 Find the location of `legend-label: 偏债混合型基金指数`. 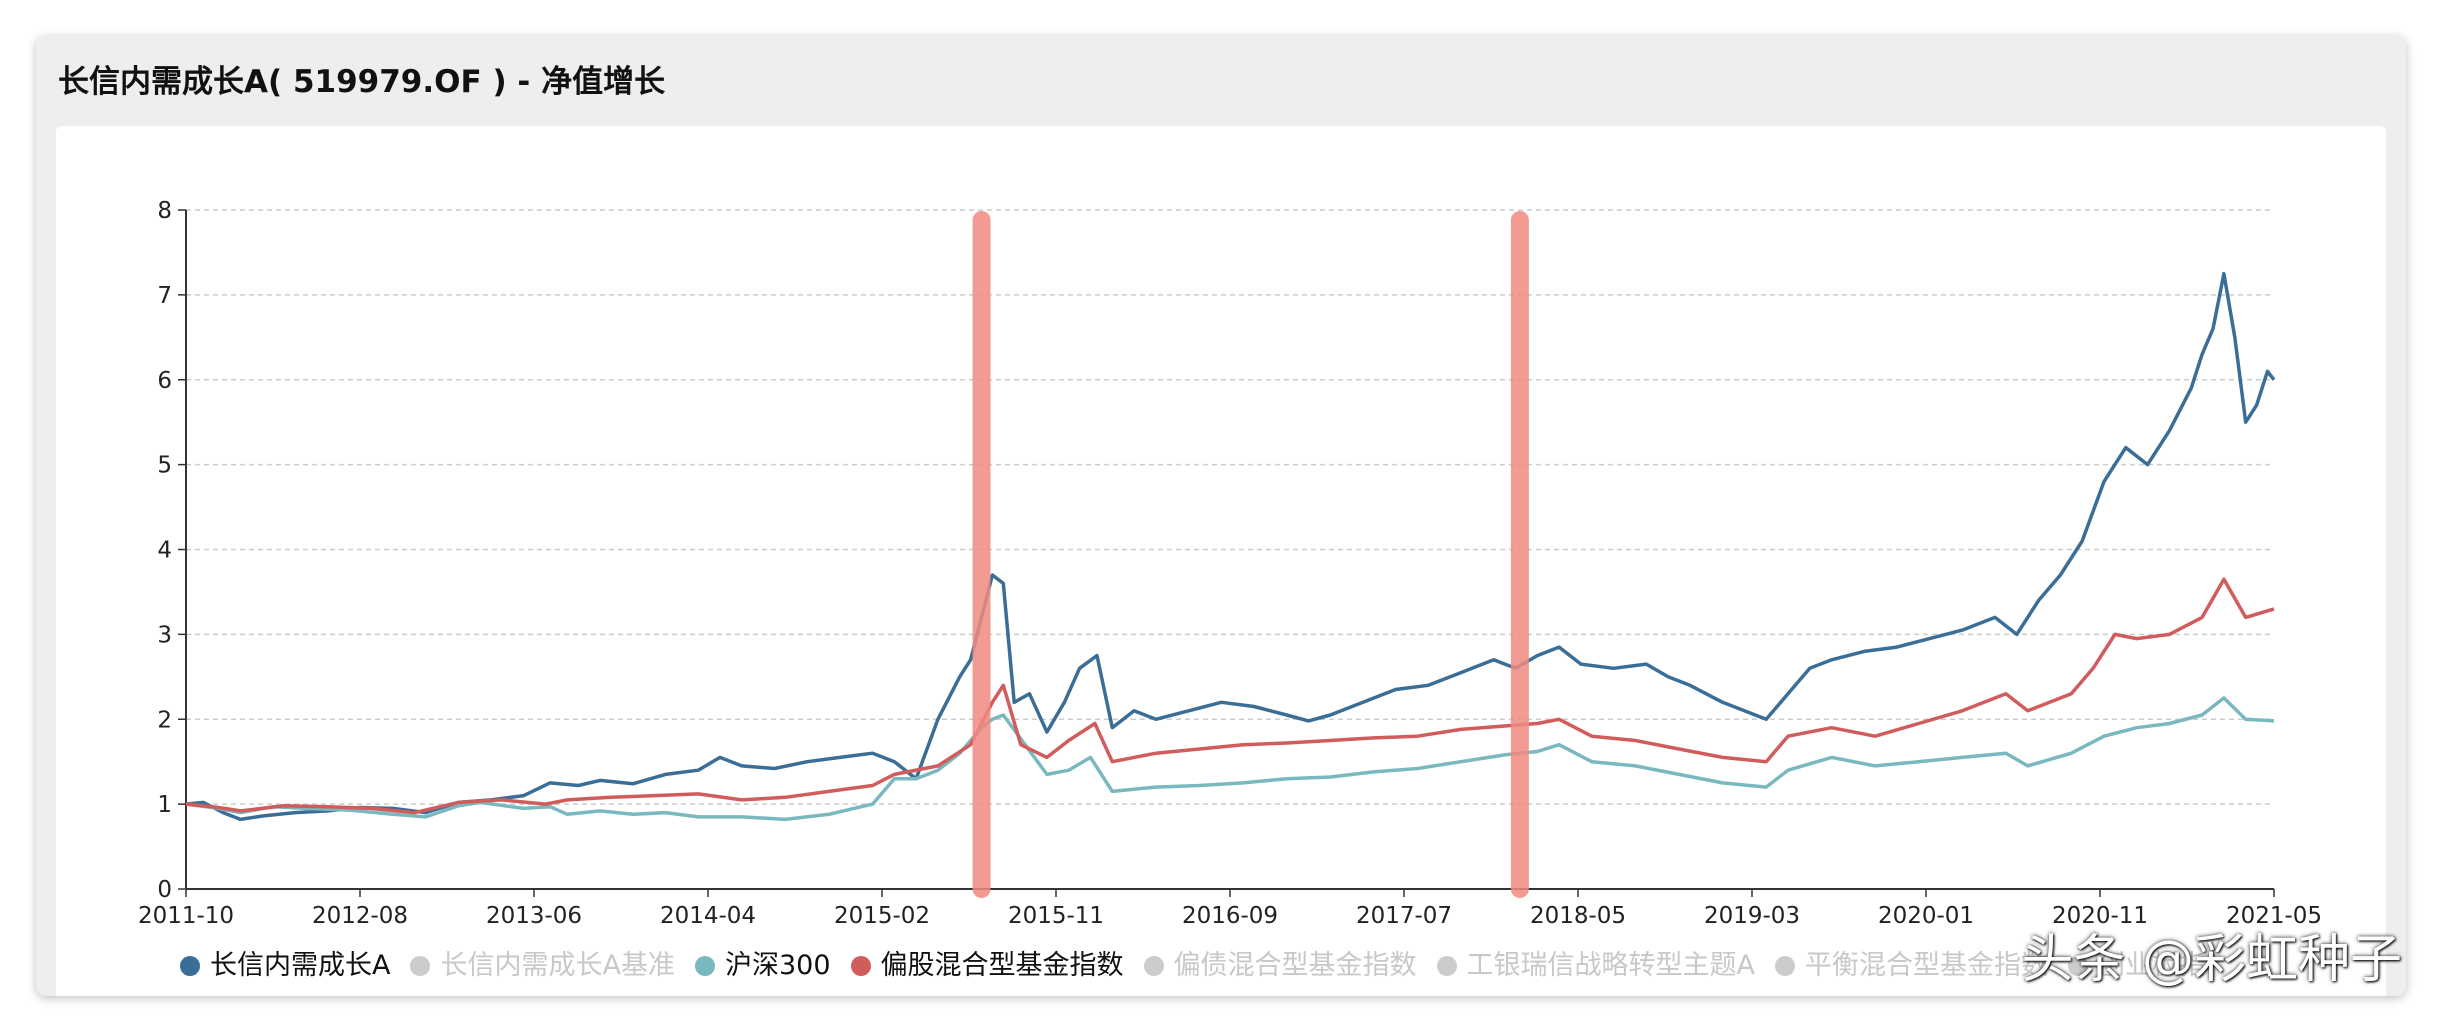

legend-label: 偏债混合型基金指数 is located at coordinates (1295, 965).